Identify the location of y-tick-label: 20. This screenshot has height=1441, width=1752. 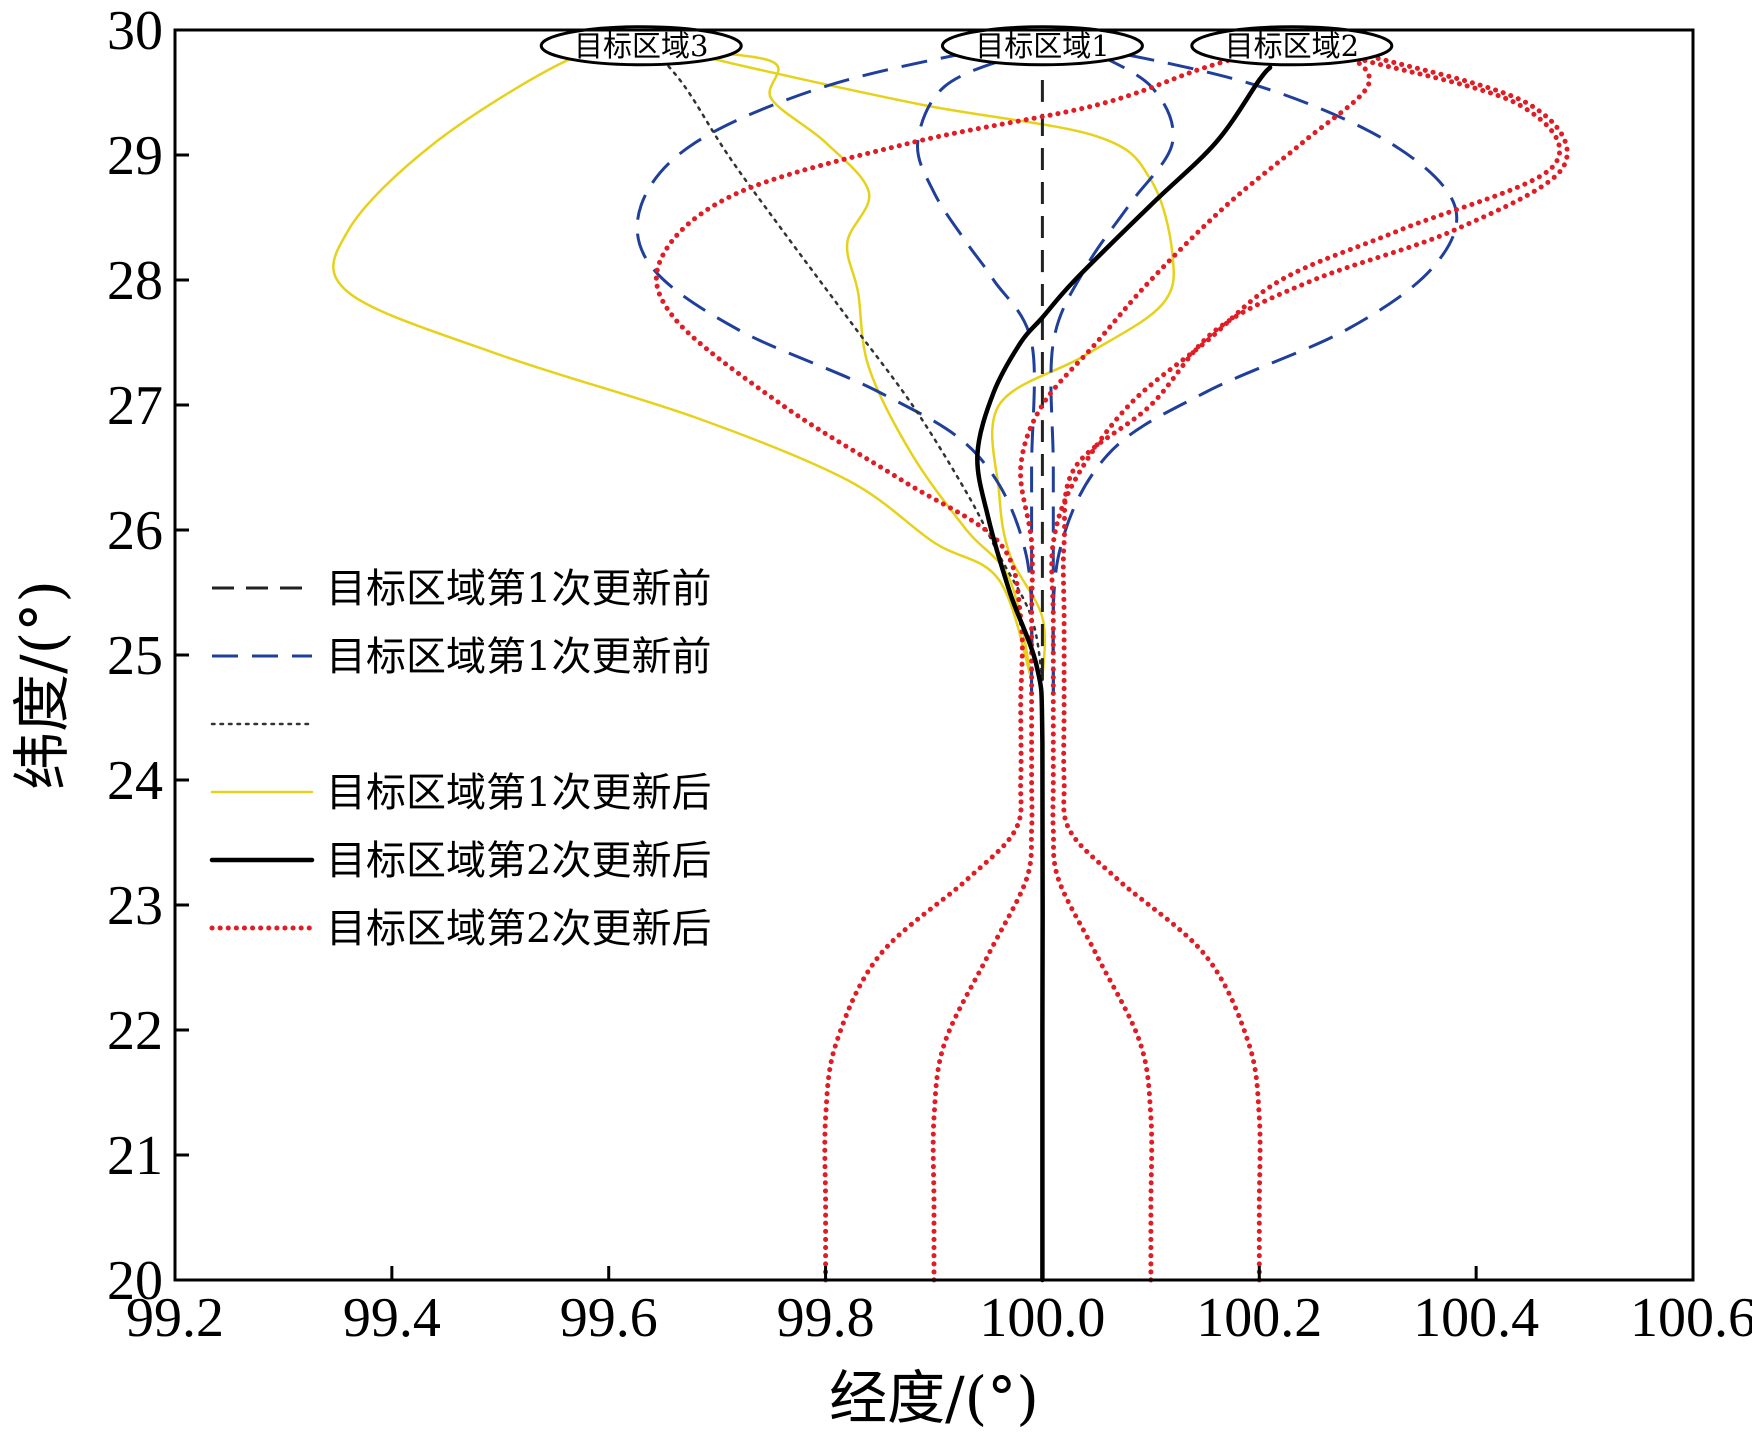
(135, 1281).